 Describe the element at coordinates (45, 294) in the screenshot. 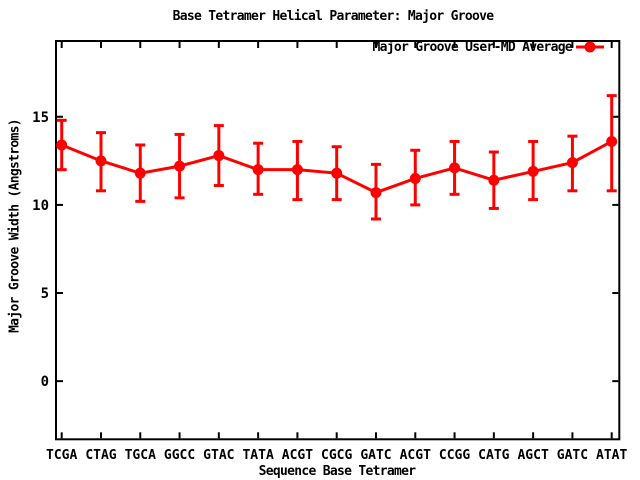

I see `y-tick-label: 5` at that location.